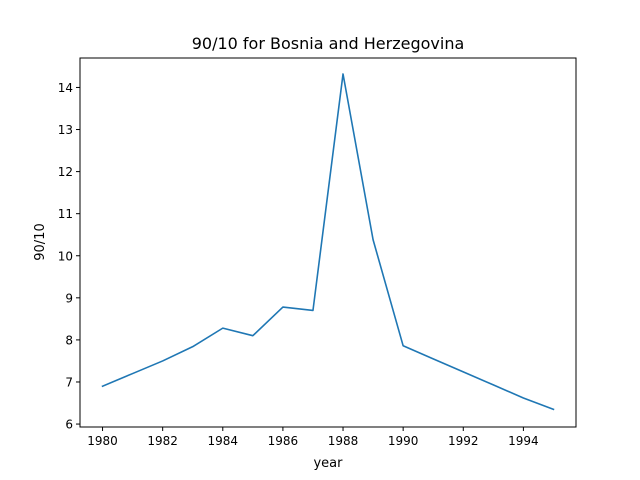 Image resolution: width=640 pixels, height=480 pixels. I want to click on y-axis-label: 90/10, so click(40, 241).